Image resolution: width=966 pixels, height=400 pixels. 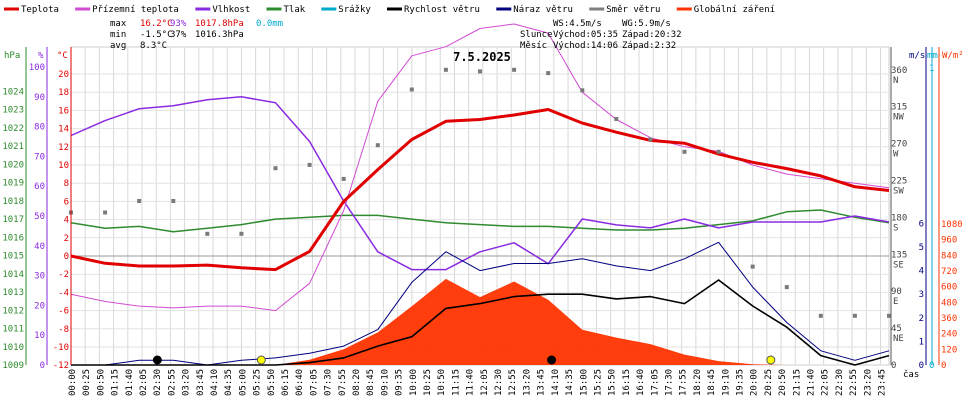 What do you see at coordinates (156, 24) in the screenshot?
I see `stat-value: 16.2°C` at bounding box center [156, 24].